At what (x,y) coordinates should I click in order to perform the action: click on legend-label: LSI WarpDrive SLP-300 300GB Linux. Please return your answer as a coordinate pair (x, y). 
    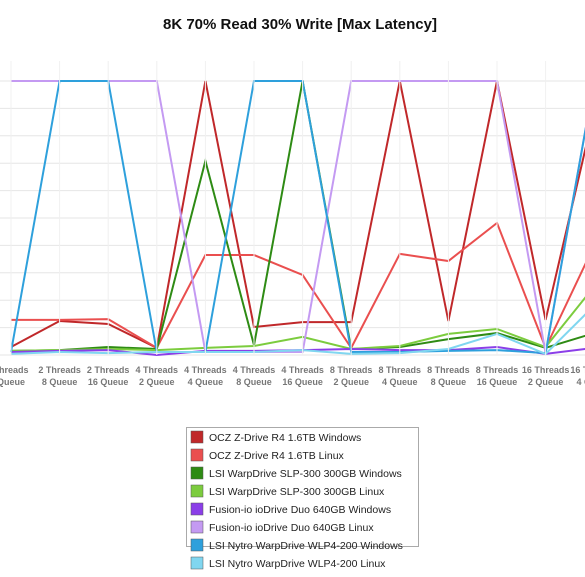
    Looking at the image, I should click on (297, 492).